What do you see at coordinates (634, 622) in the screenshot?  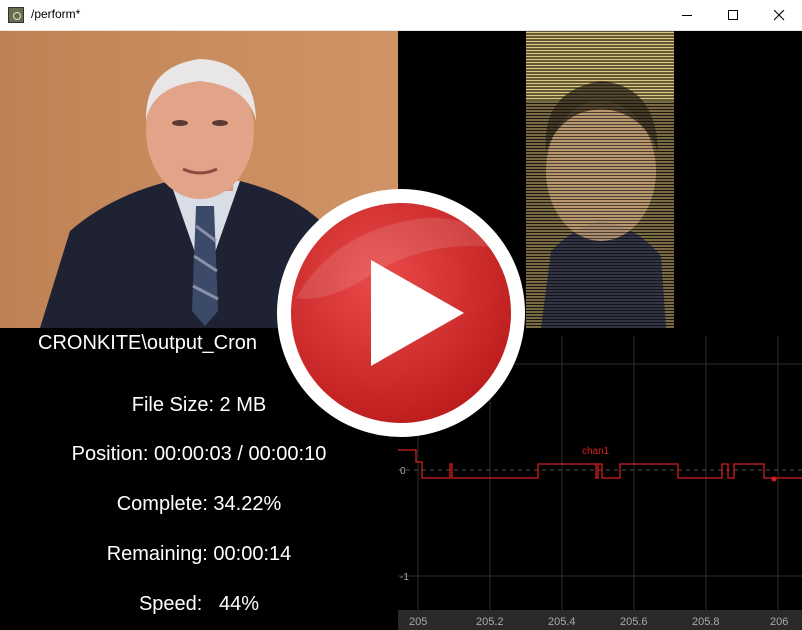 I see `x-tick-205-6: 205.6` at bounding box center [634, 622].